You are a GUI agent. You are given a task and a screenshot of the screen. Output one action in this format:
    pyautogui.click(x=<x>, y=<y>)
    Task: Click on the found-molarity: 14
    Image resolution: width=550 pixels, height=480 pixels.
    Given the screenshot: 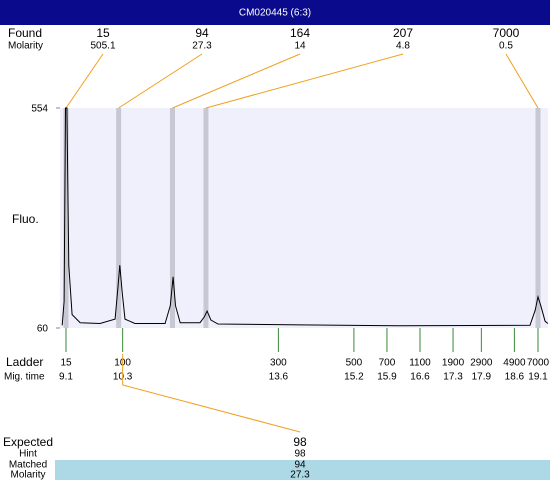 What is the action you would take?
    pyautogui.click(x=300, y=46)
    